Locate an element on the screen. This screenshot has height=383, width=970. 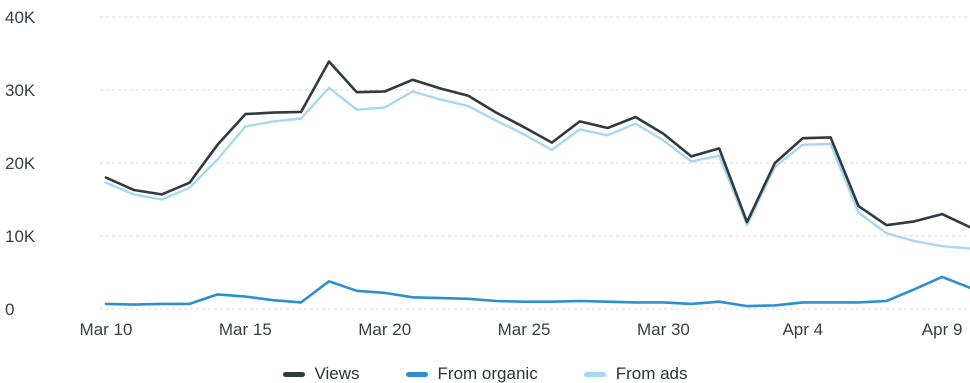
y-tick-label: 20K is located at coordinates (20, 163).